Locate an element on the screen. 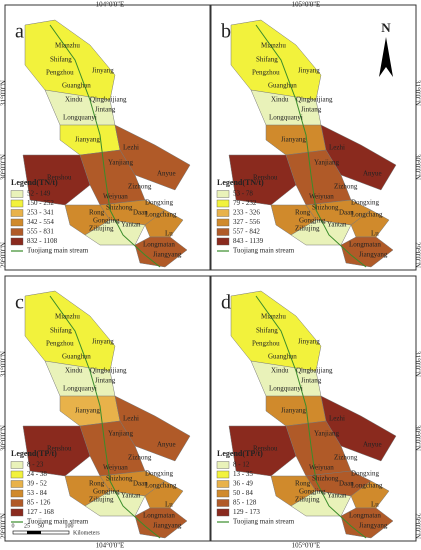 Image resolution: width=421 pixels, height=550 pixels. place-label: Jintang is located at coordinates (105, 110).